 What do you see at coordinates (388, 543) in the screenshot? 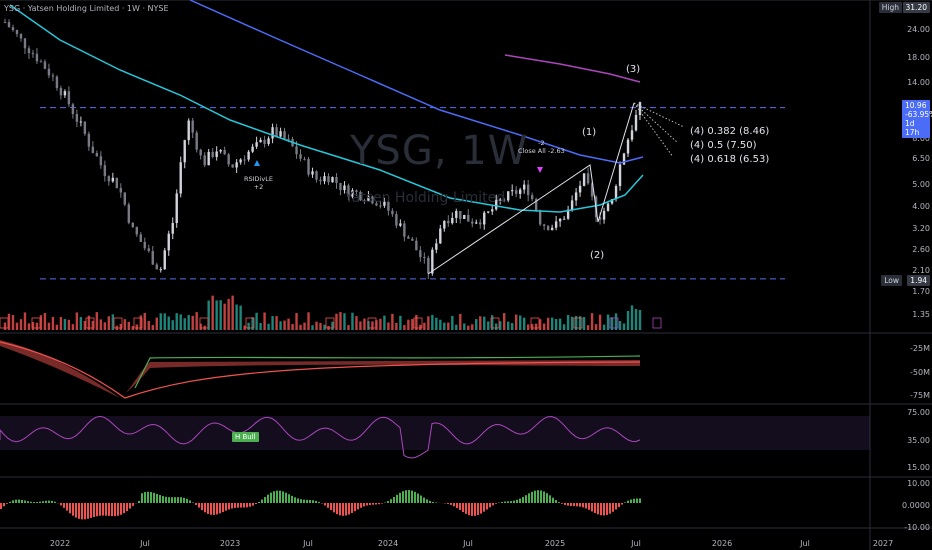
I see `time-tick: 2024` at bounding box center [388, 543].